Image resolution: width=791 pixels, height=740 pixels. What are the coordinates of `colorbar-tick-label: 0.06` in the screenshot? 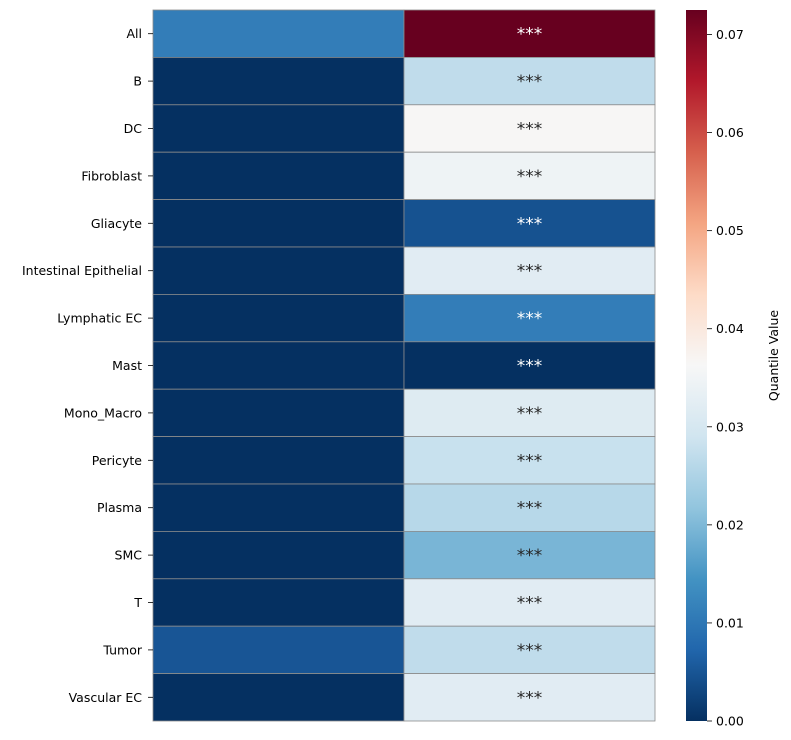 It's located at (730, 132).